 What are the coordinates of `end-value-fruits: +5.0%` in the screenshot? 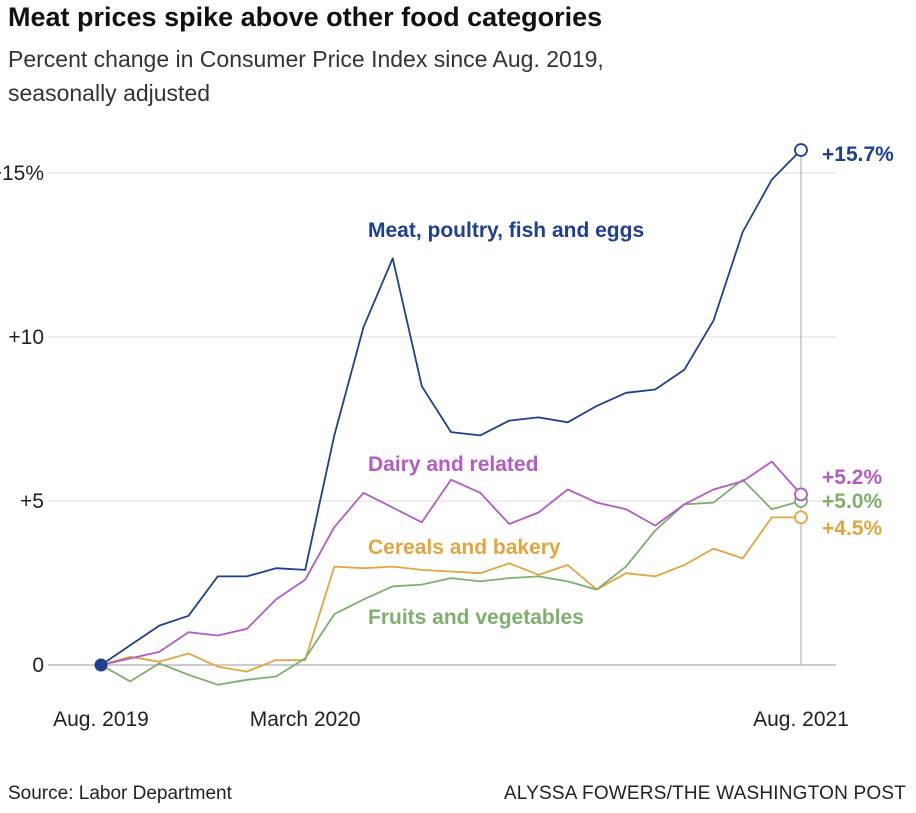 It's located at (852, 501).